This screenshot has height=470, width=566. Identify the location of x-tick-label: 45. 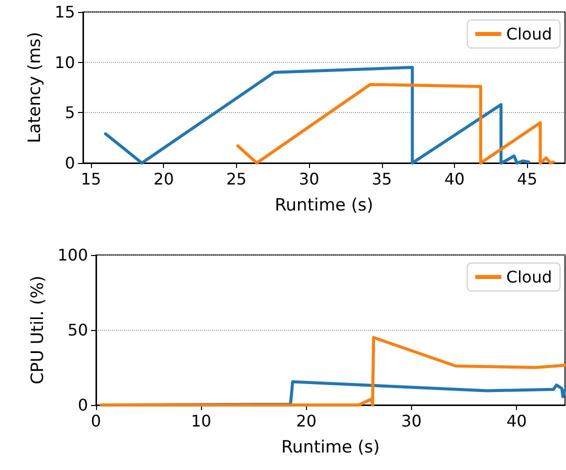
(527, 179).